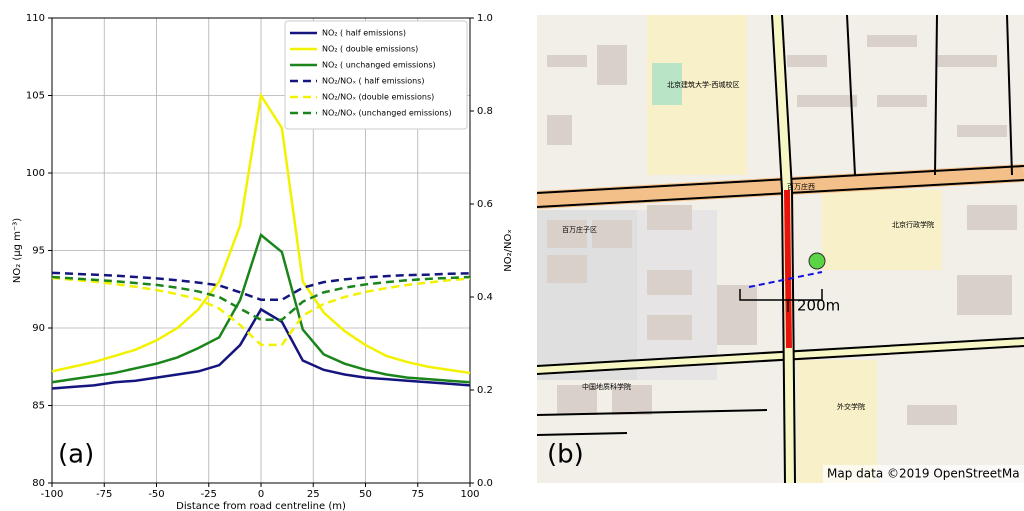  I want to click on legend-label: NO₂/NOₓ ( half emissions), so click(373, 81).